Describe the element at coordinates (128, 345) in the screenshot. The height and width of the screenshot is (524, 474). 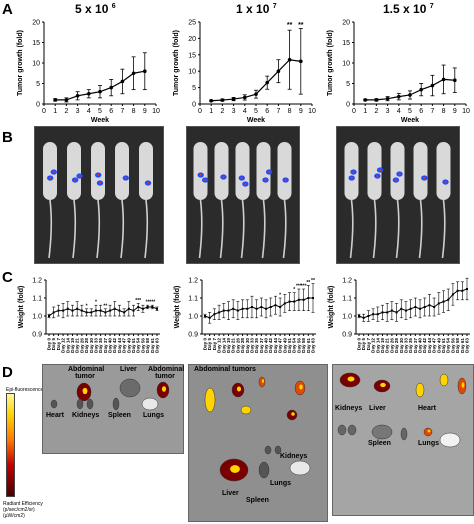
I see `x-tick-label: Day 49` at that location.